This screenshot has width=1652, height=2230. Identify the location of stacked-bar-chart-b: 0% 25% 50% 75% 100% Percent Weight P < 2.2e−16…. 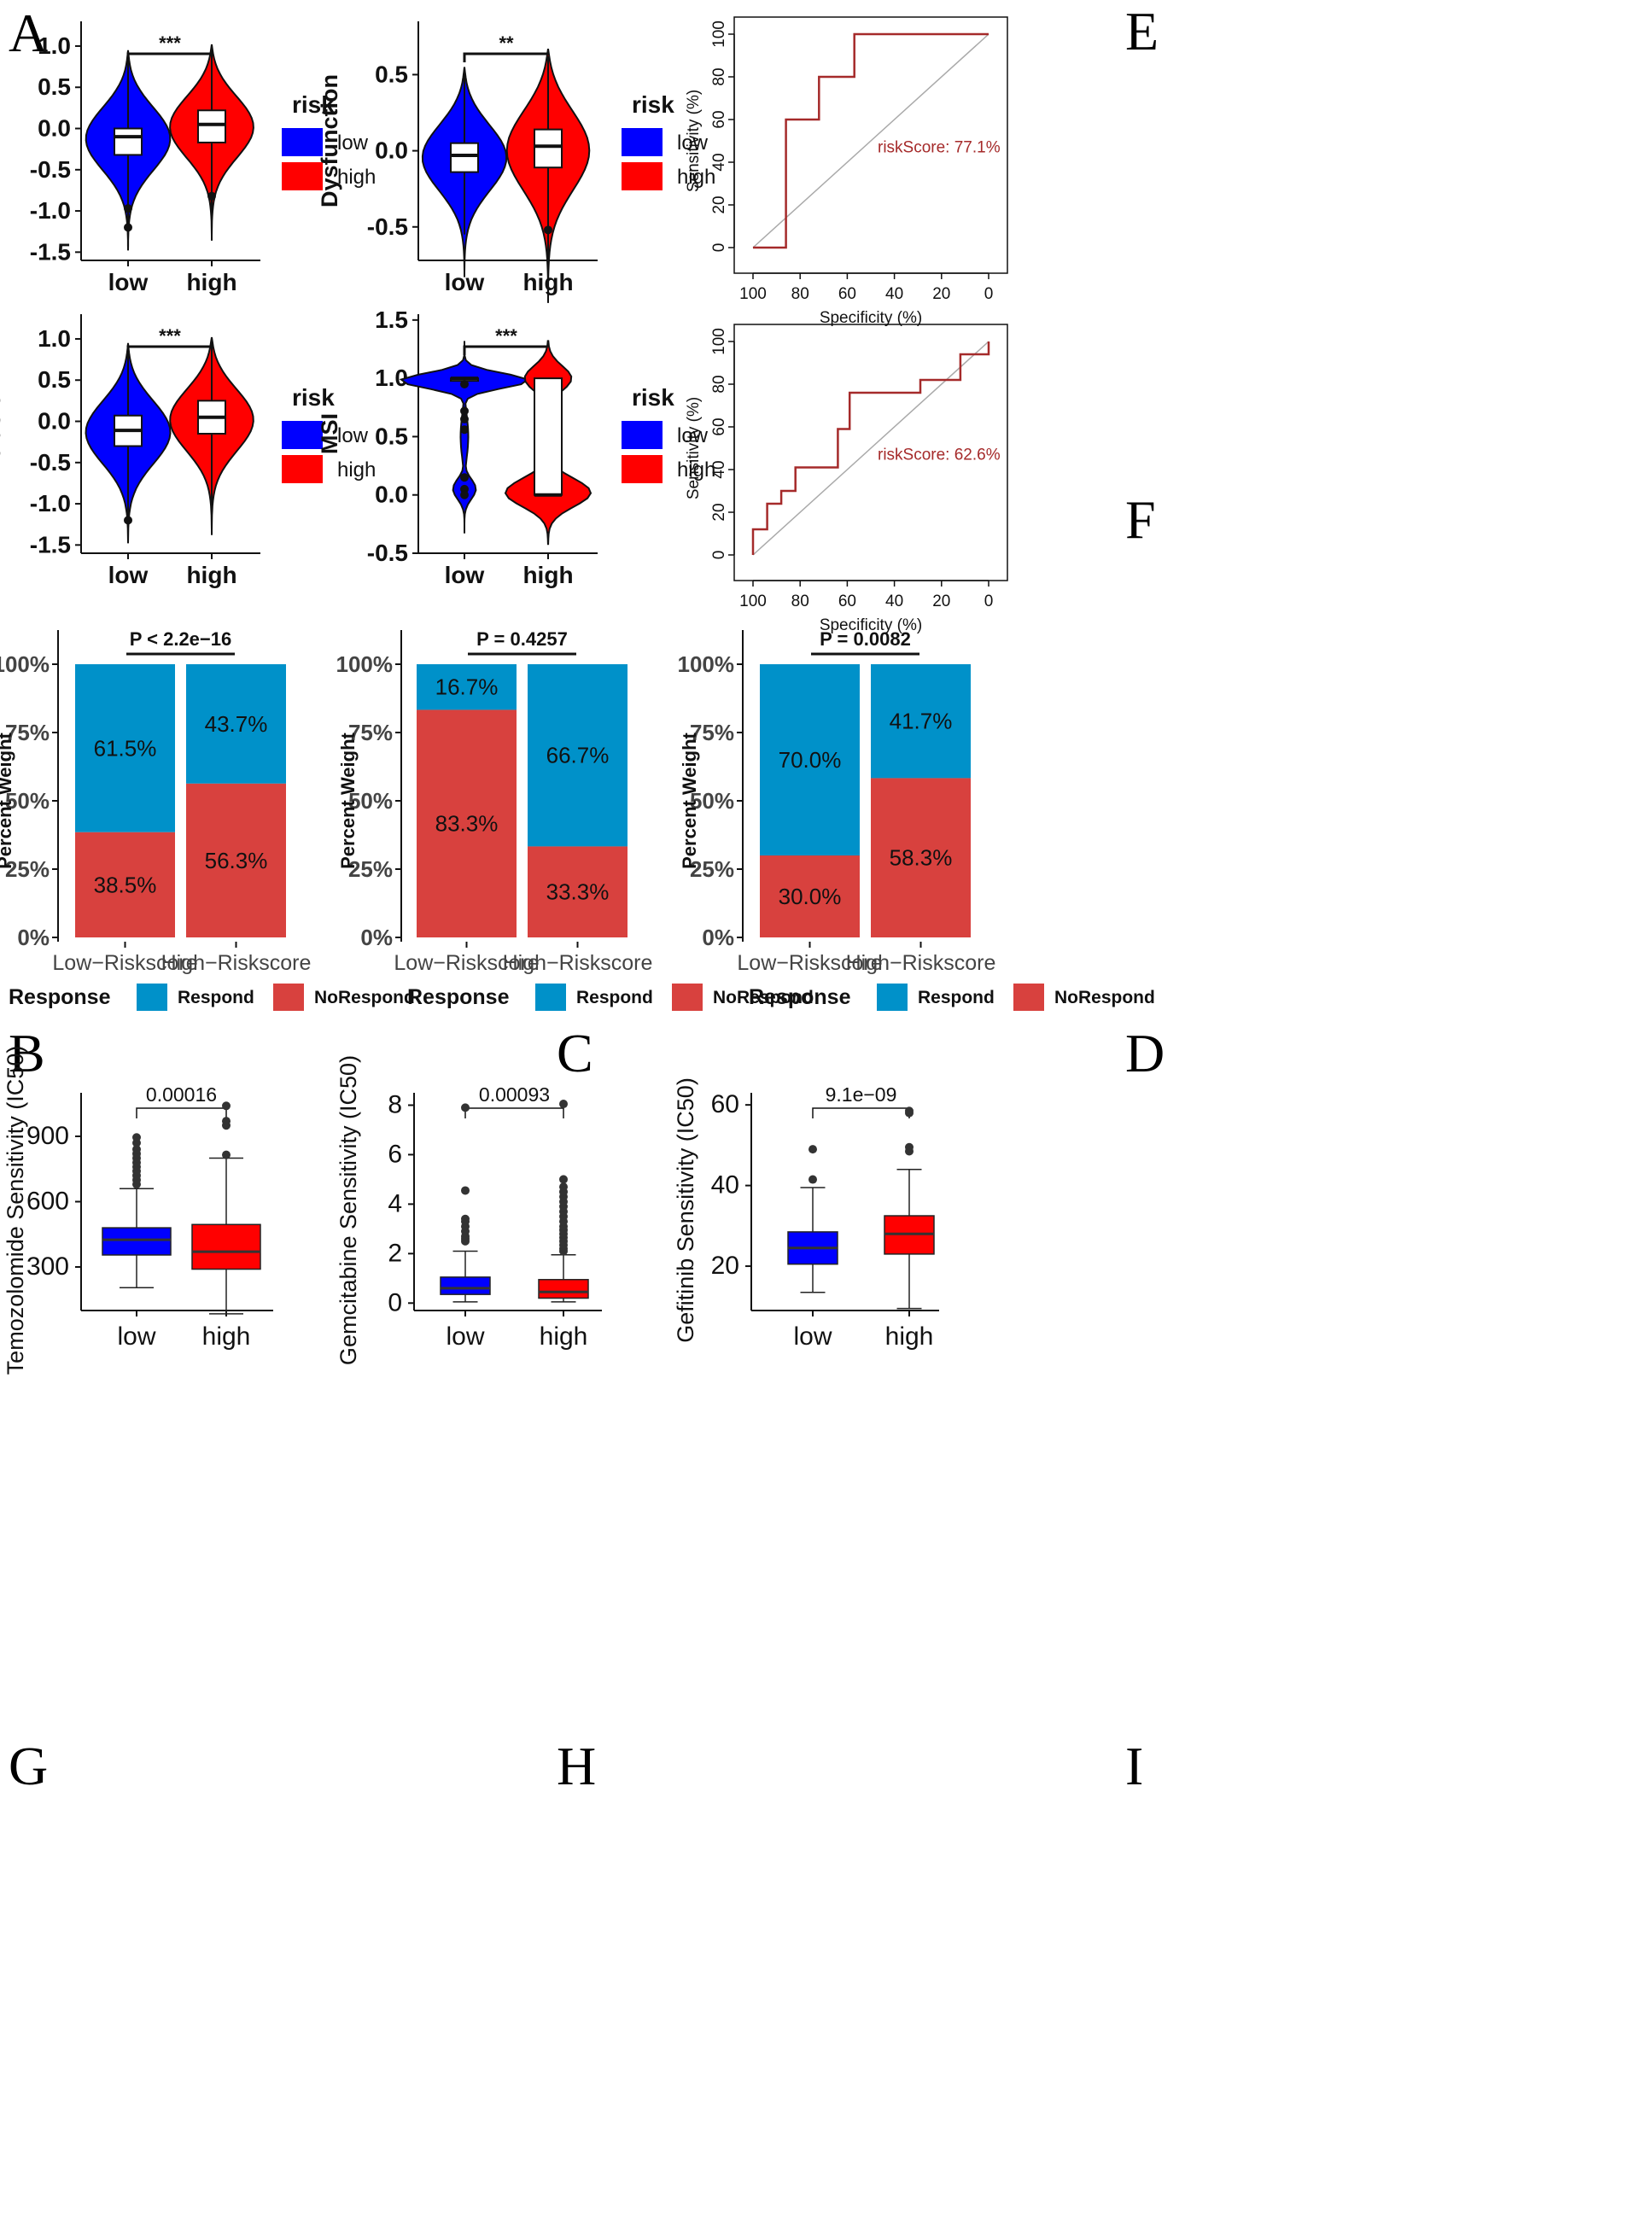
(207, 819).